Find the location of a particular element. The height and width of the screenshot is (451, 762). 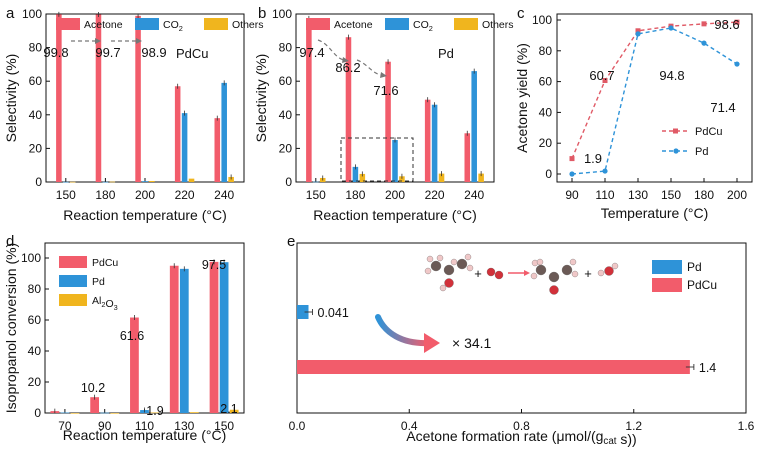

line-pd is located at coordinates (654, 101).